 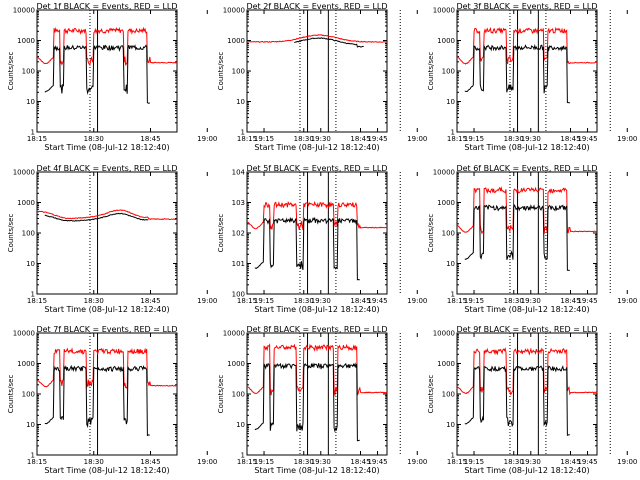 I want to click on y-tick-label: 104, so click(x=239, y=173).